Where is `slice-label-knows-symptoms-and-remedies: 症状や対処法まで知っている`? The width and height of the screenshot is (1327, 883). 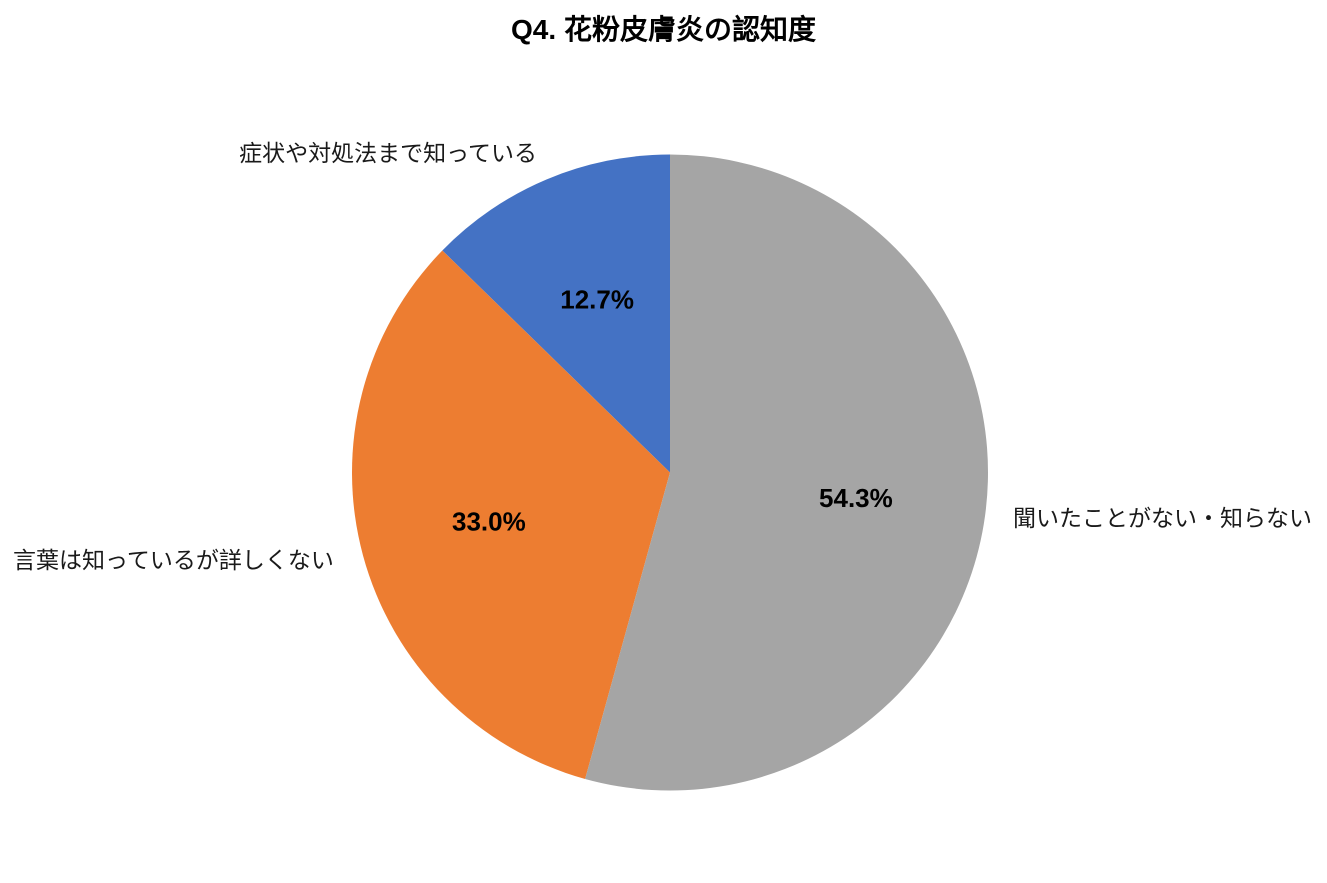 slice-label-knows-symptoms-and-remedies: 症状や対処法まで知っている is located at coordinates (388, 153).